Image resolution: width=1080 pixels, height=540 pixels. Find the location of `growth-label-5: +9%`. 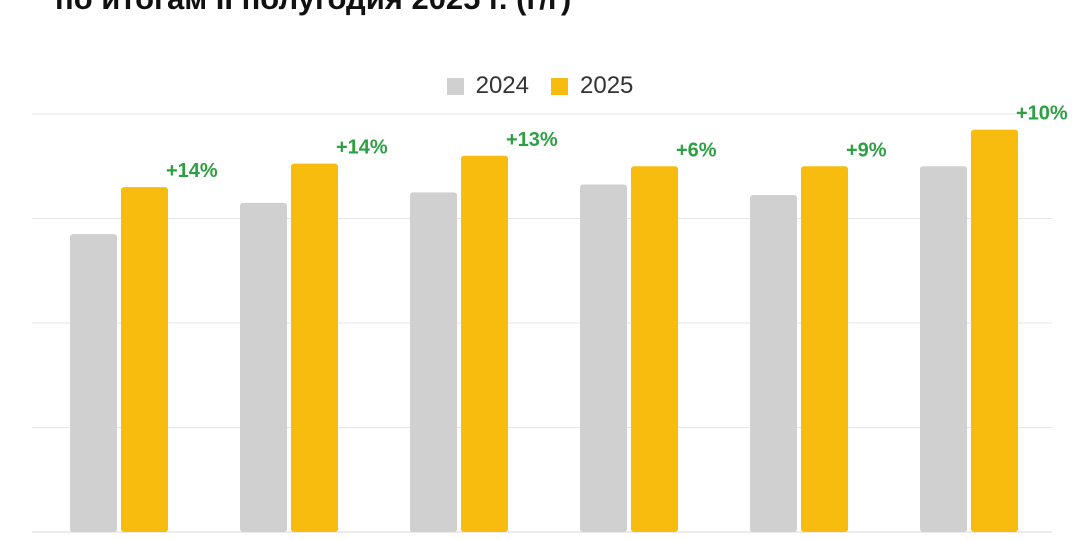

growth-label-5: +9% is located at coordinates (866, 150).